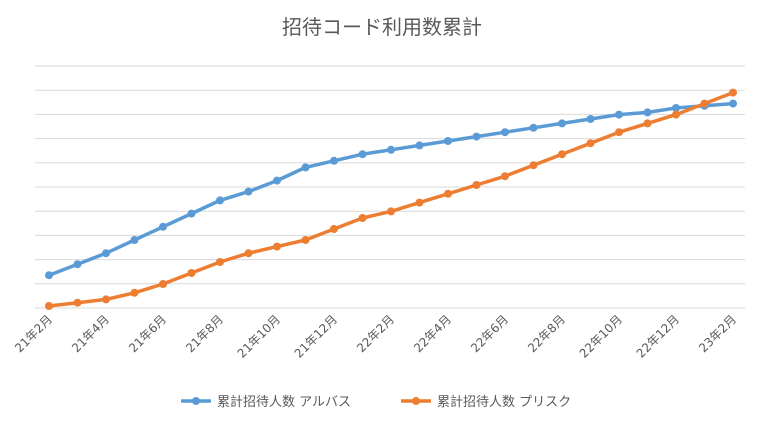 Image resolution: width=765 pixels, height=421 pixels. I want to click on legend: 累計招待人数 アルバス 累計招待人数 プリスク, so click(376, 402).